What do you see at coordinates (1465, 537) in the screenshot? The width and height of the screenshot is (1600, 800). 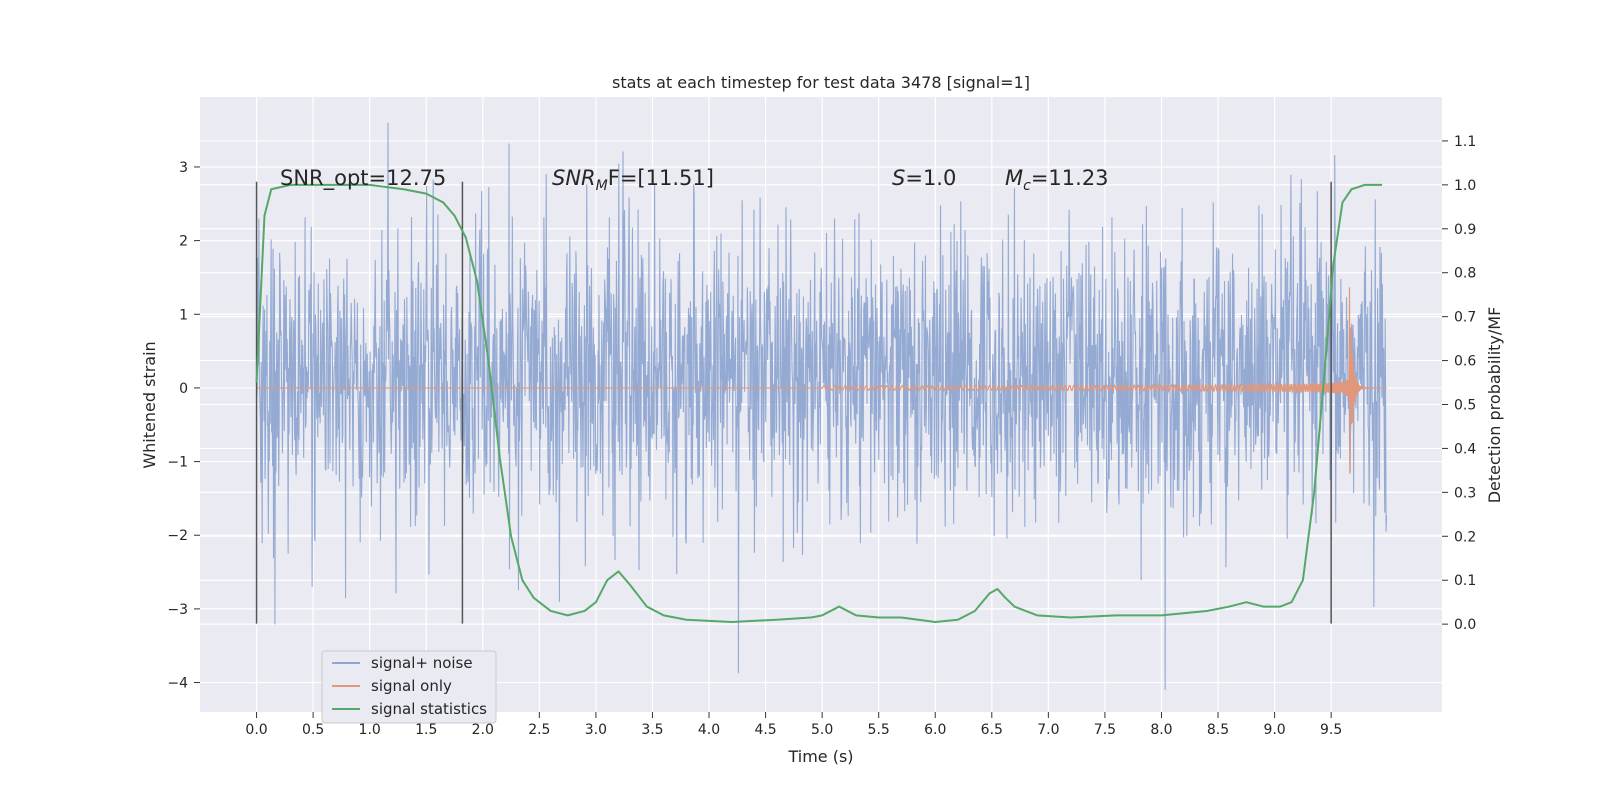 I see `y-right-tick-label: 0.2` at bounding box center [1465, 537].